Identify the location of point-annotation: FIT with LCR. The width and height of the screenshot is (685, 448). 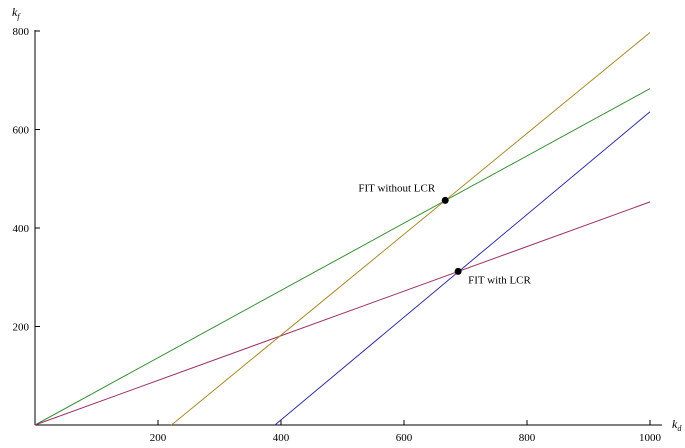
(499, 280).